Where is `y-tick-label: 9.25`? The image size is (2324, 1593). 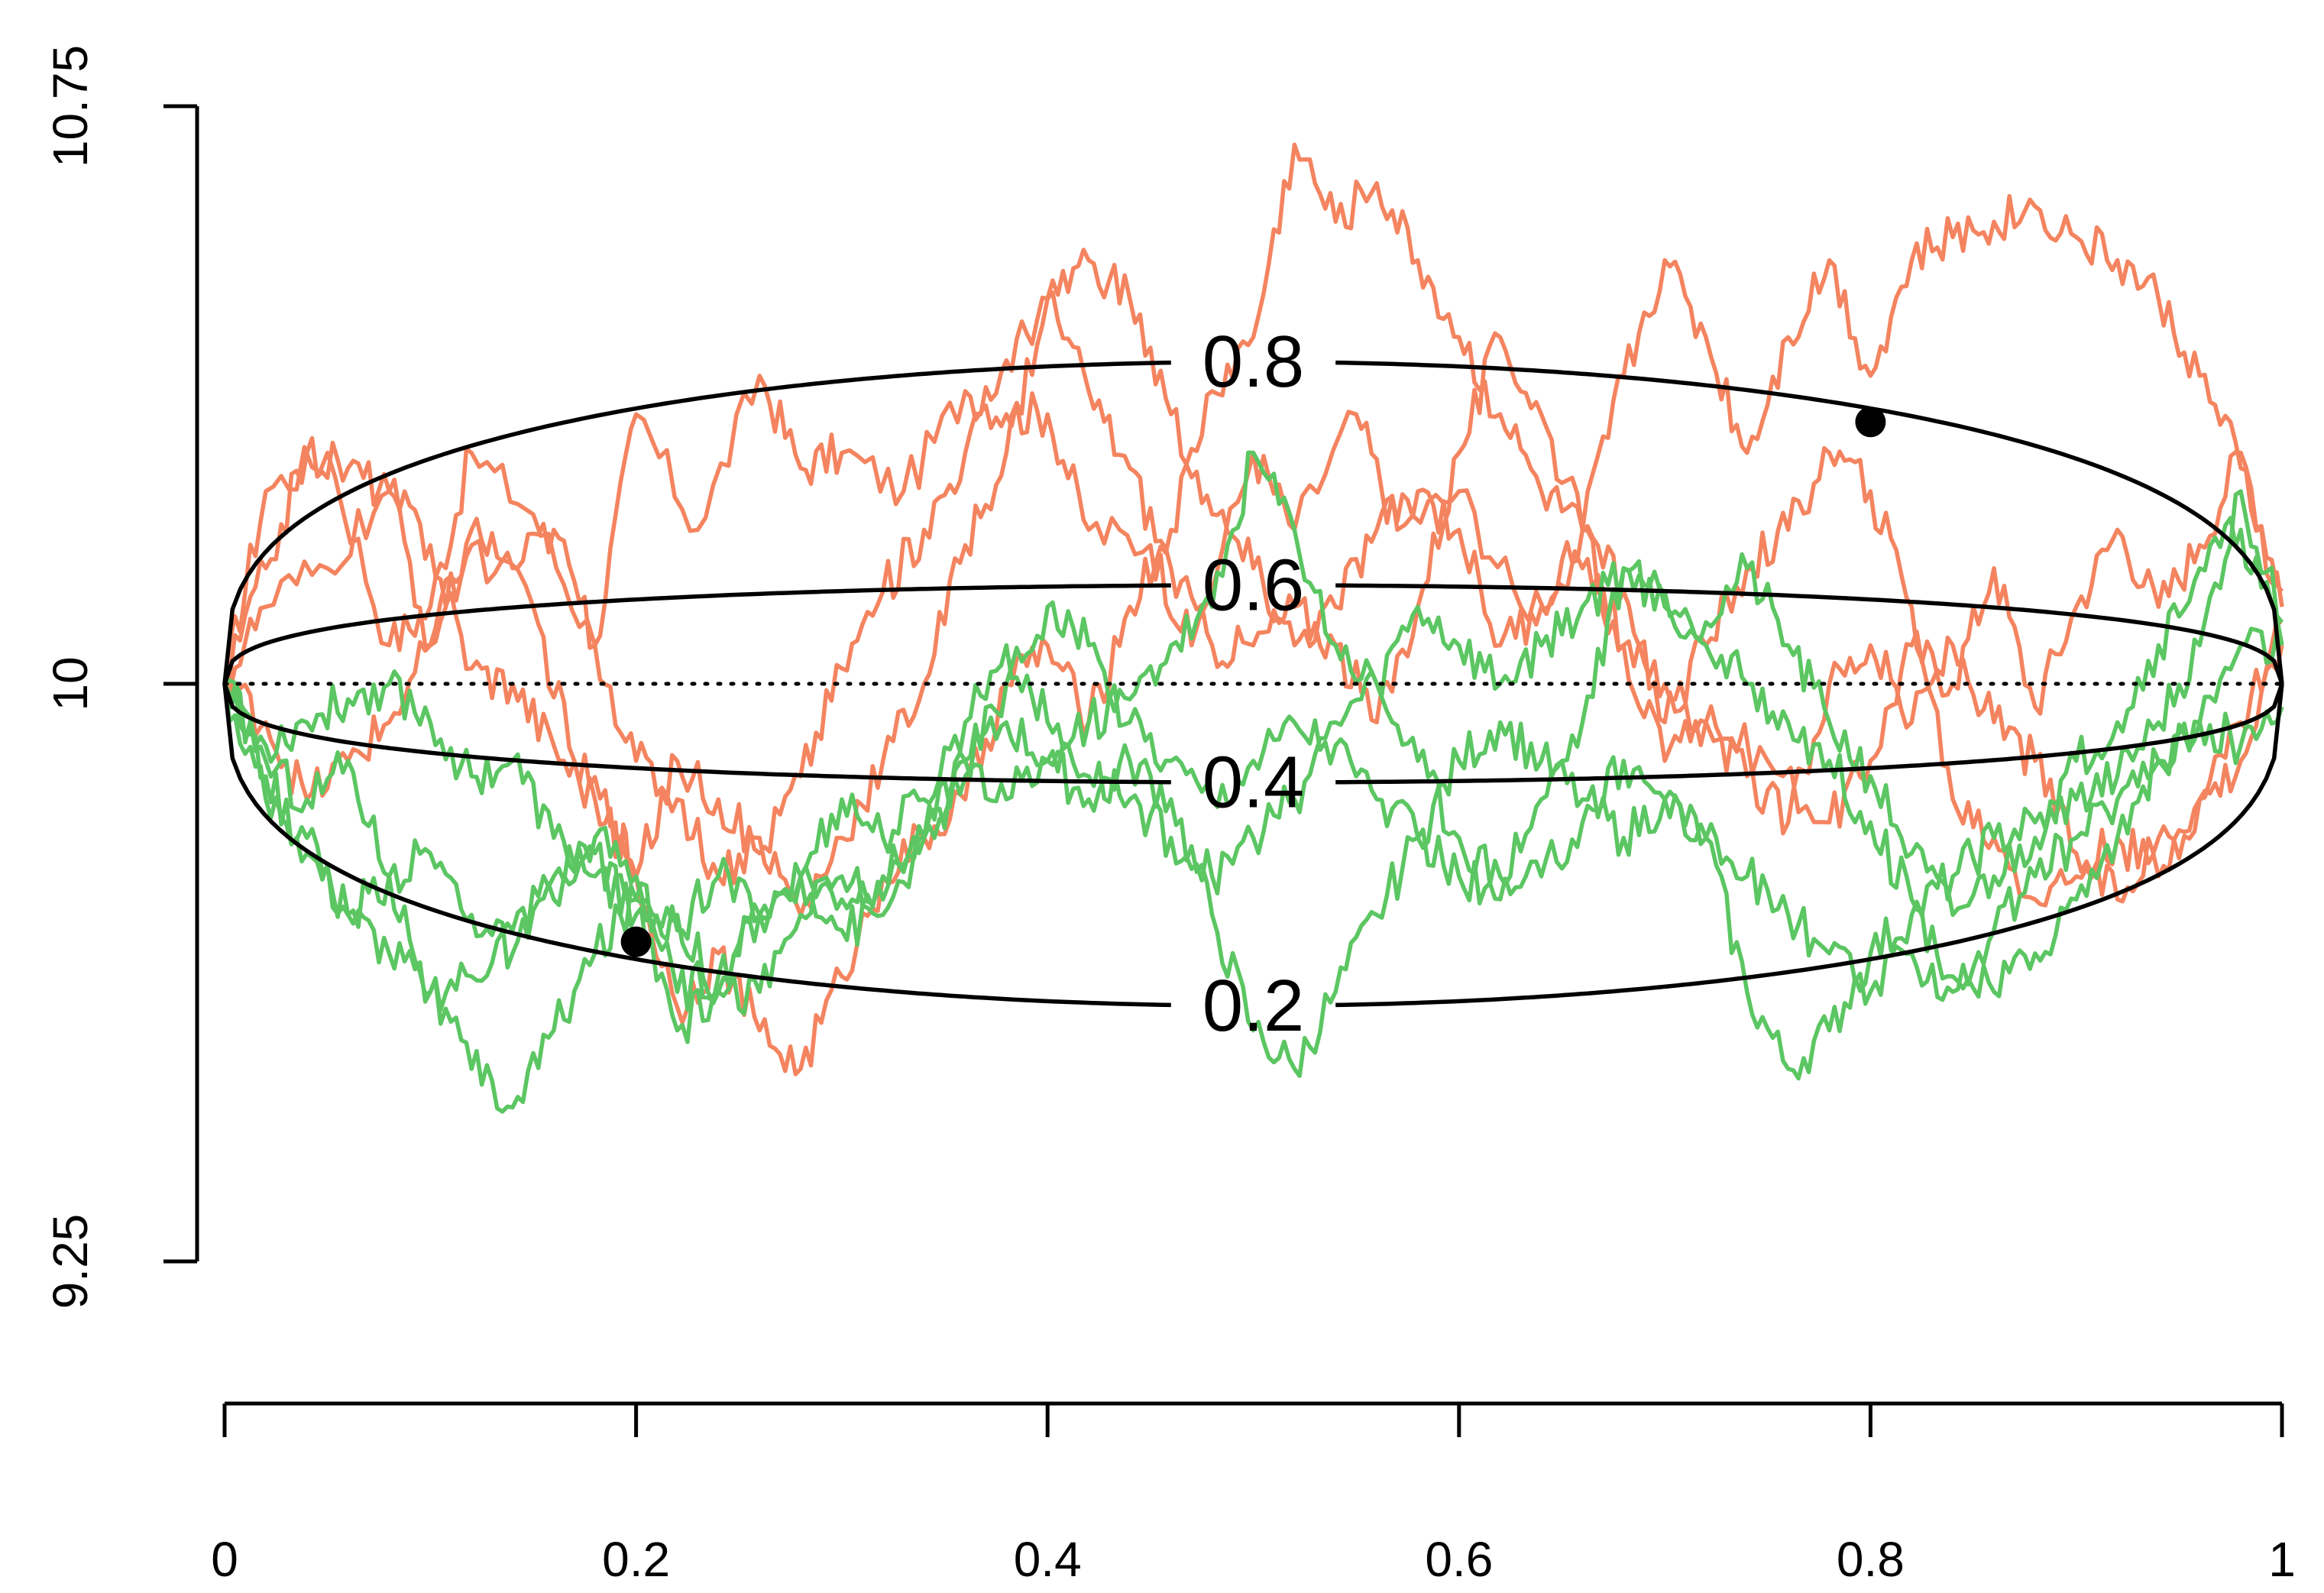
y-tick-label: 9.25 is located at coordinates (70, 1262).